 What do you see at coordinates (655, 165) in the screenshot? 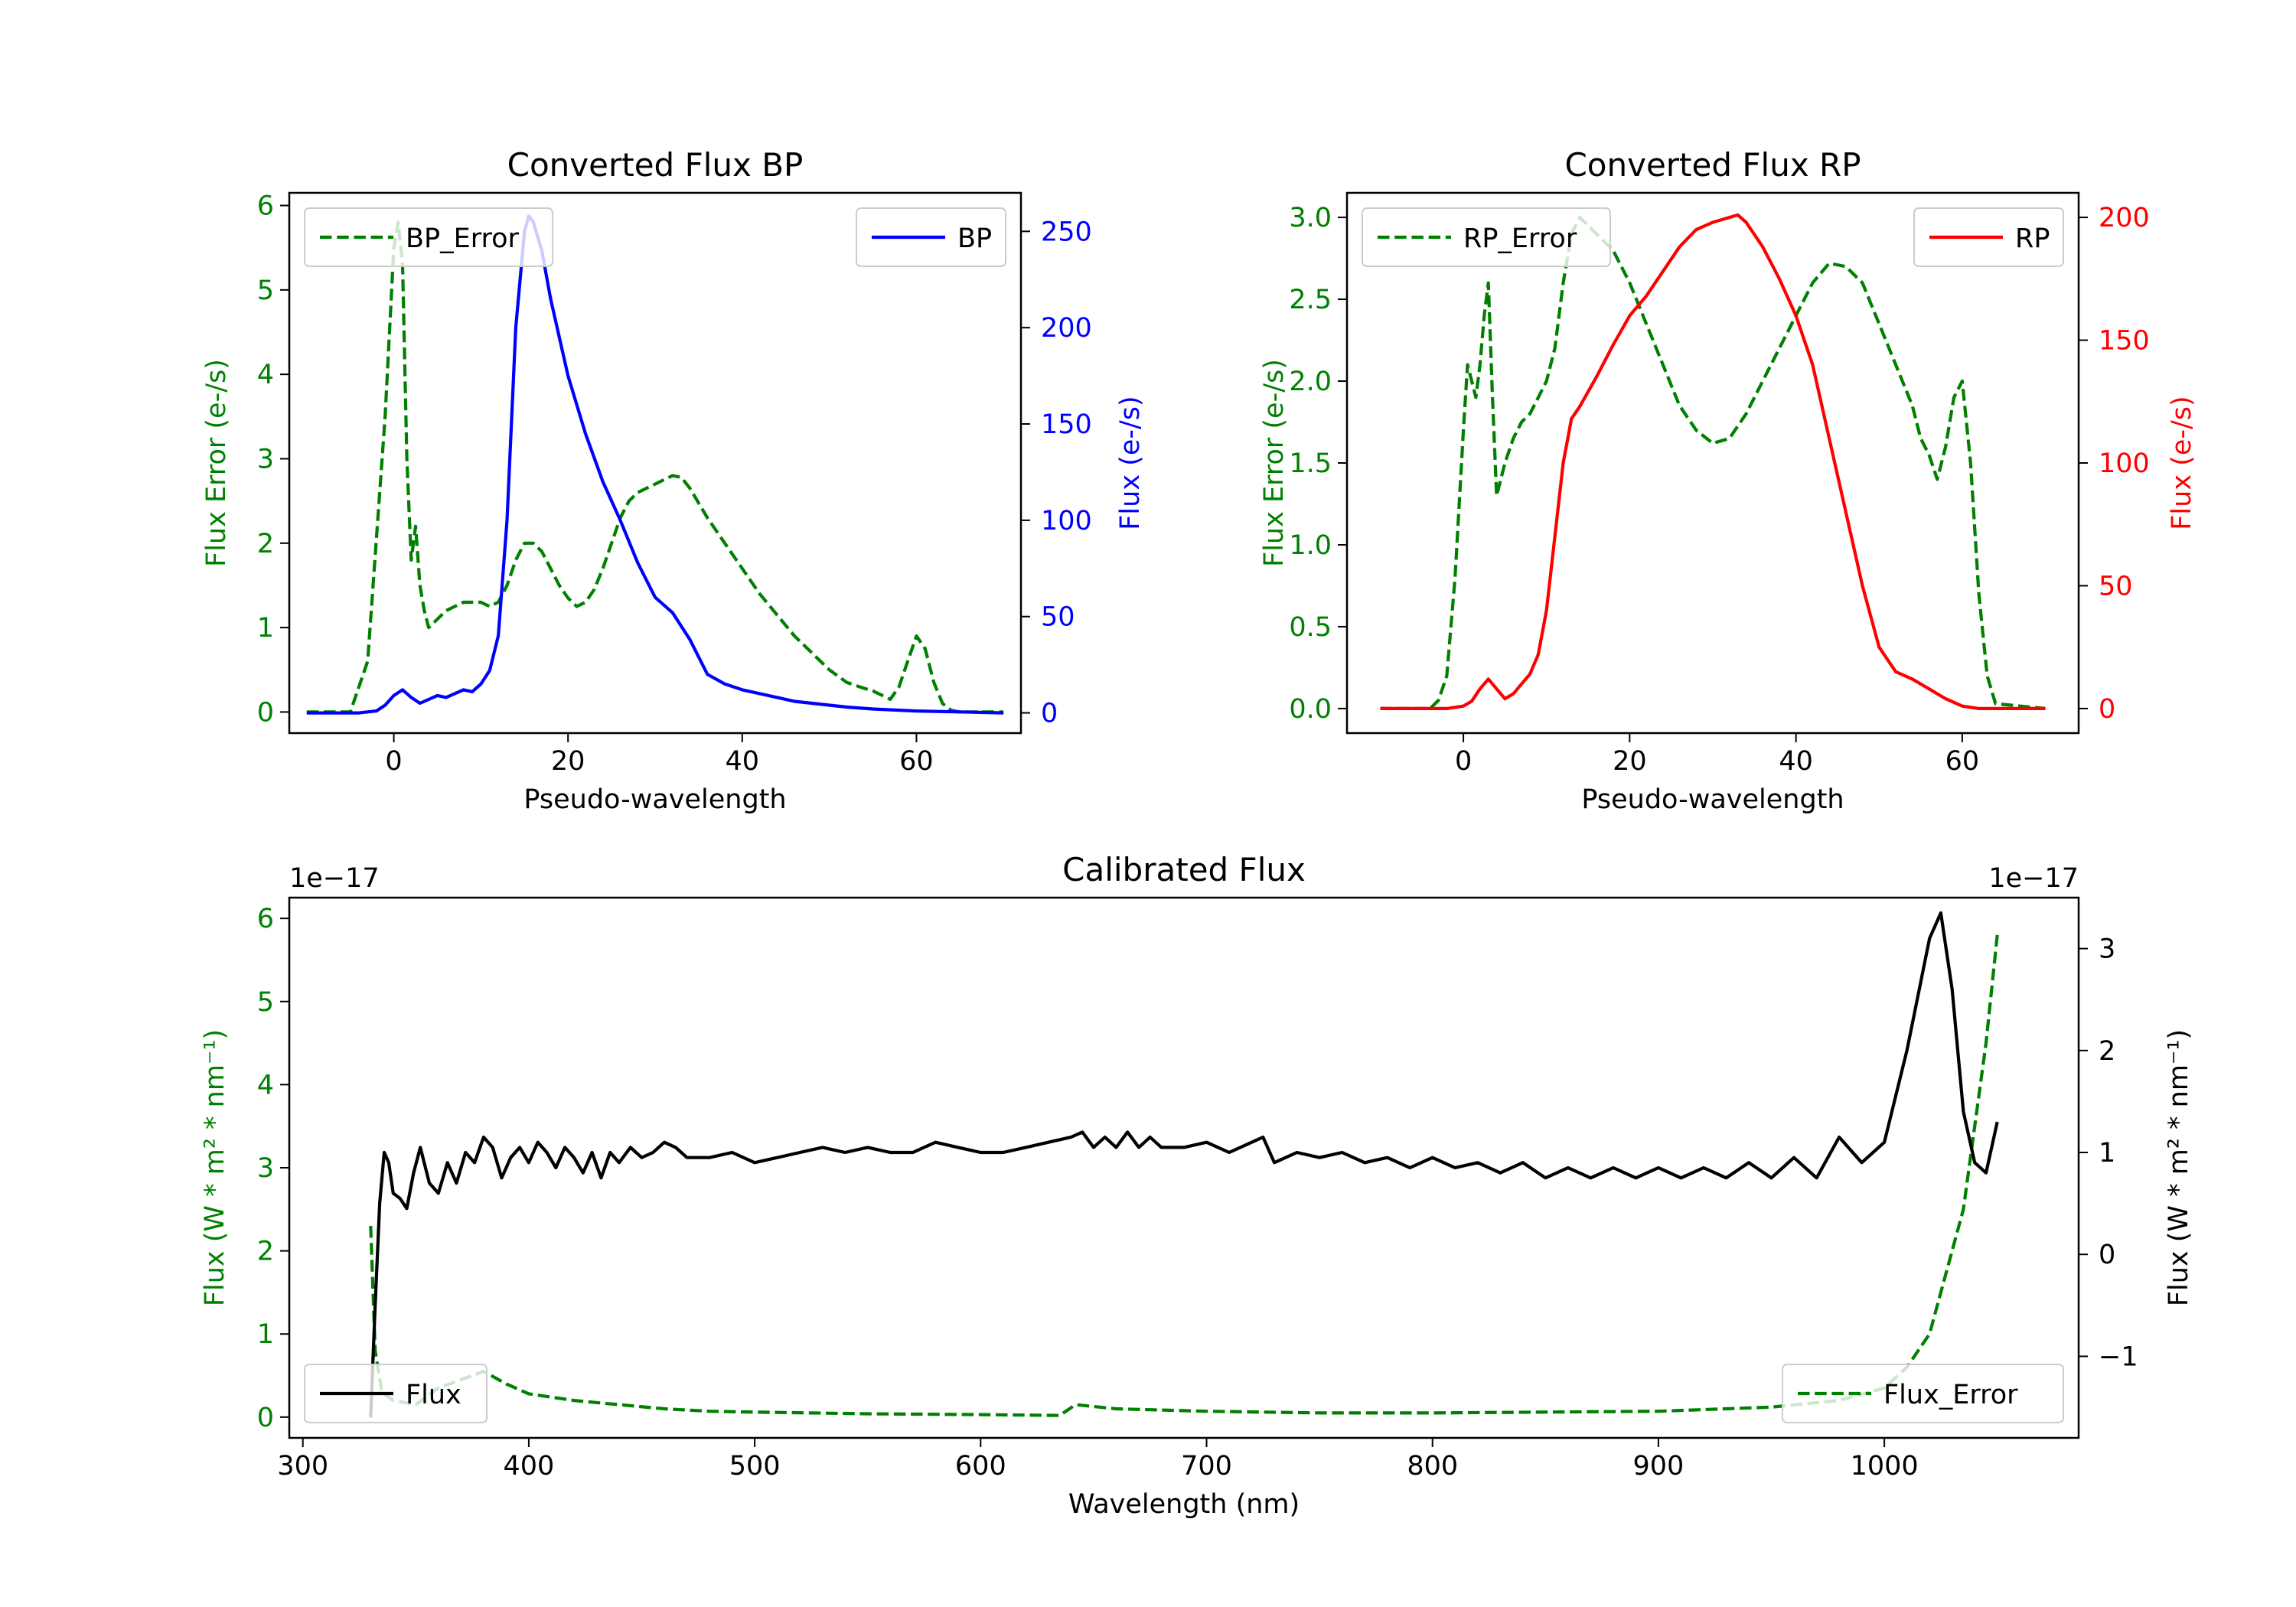
I see `chart-title: Converted Flux BP` at bounding box center [655, 165].